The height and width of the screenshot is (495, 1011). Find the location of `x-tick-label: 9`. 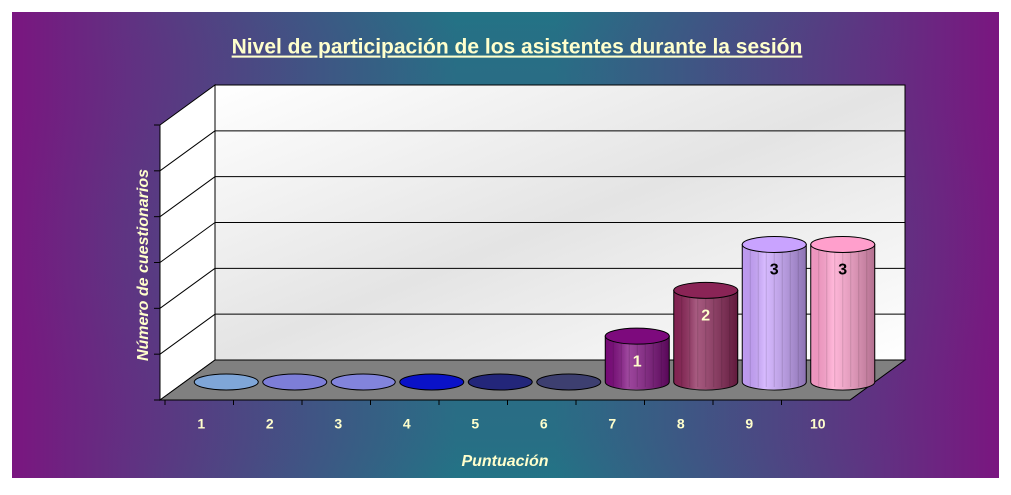

x-tick-label: 9 is located at coordinates (749, 424).